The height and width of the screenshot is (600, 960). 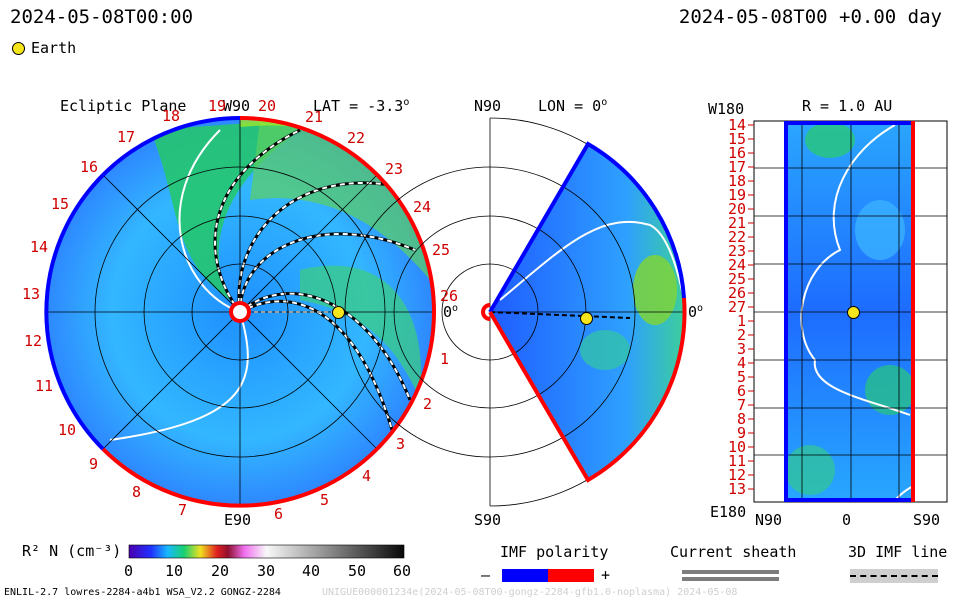 What do you see at coordinates (736, 475) in the screenshot?
I see `sphere-y-label: 12` at bounding box center [736, 475].